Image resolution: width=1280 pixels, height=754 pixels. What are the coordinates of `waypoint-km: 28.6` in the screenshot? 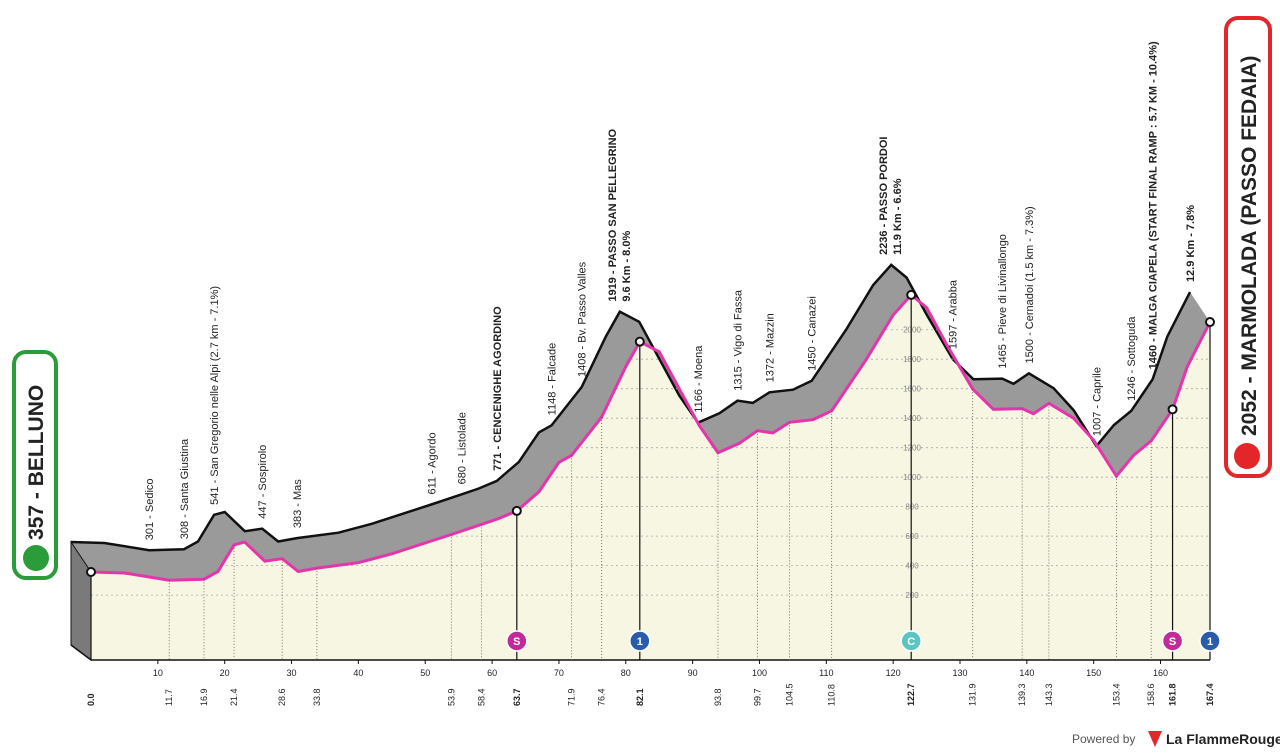 It's located at (282, 697).